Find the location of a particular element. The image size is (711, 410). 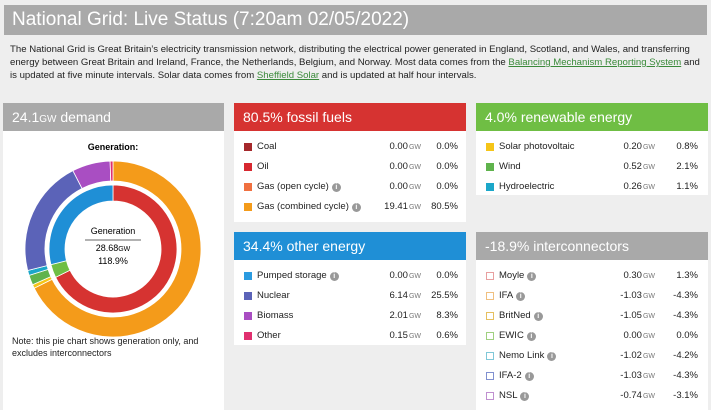

name: Biomass is located at coordinates (275, 315).